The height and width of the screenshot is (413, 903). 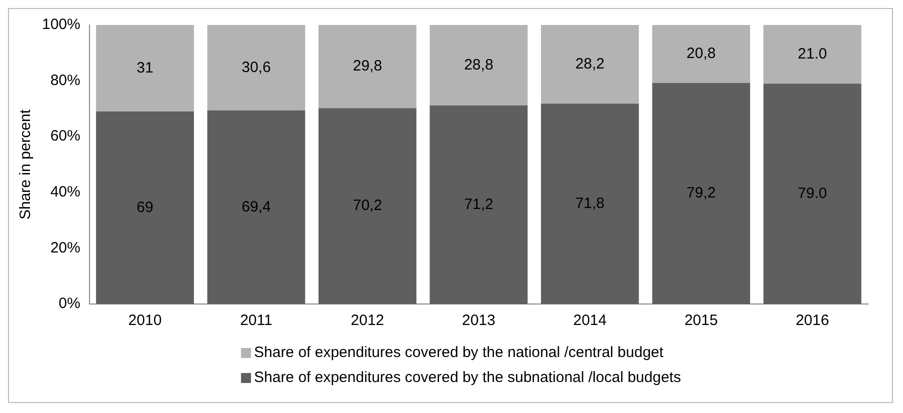 I want to click on x-tick-label: 2012, so click(x=367, y=321).